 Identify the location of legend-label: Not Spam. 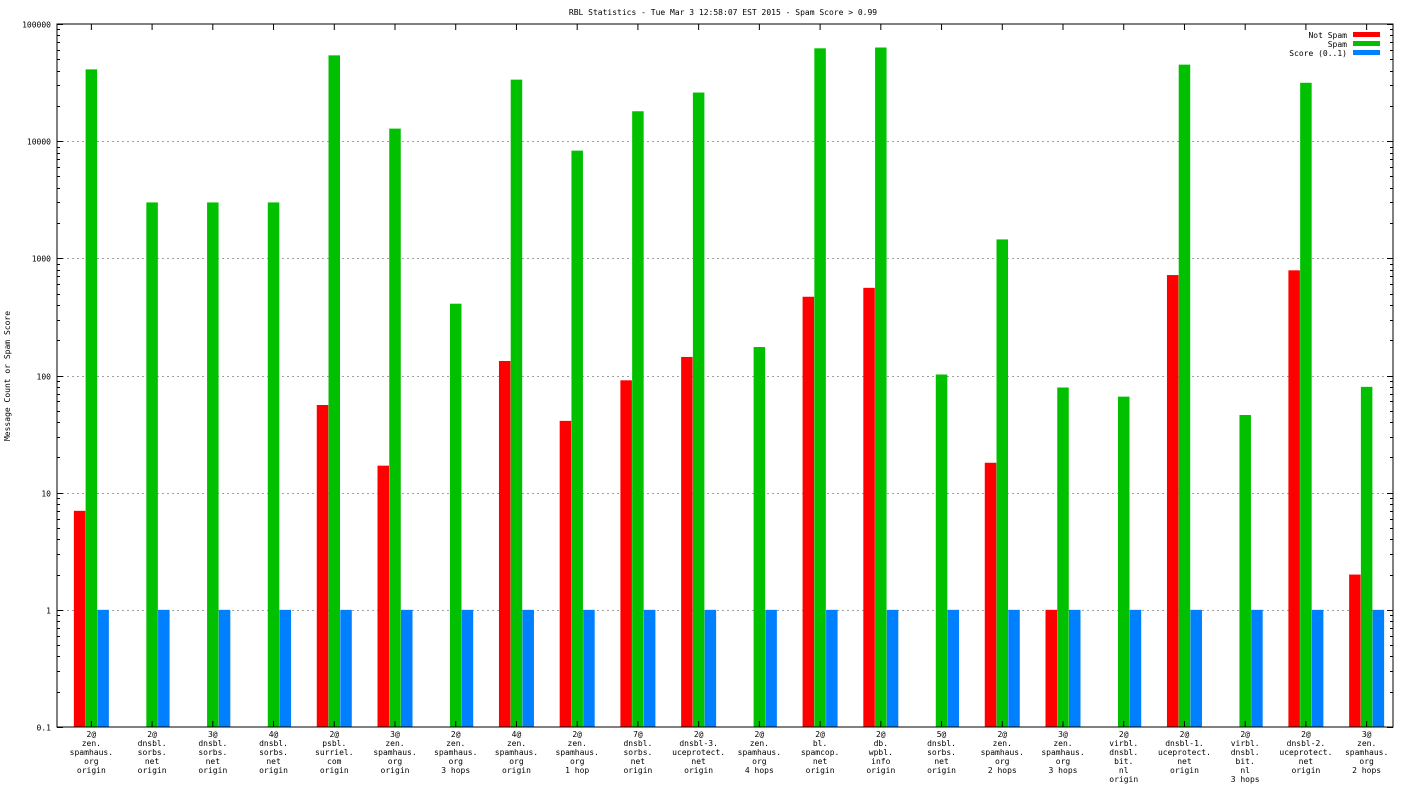
(1327, 35).